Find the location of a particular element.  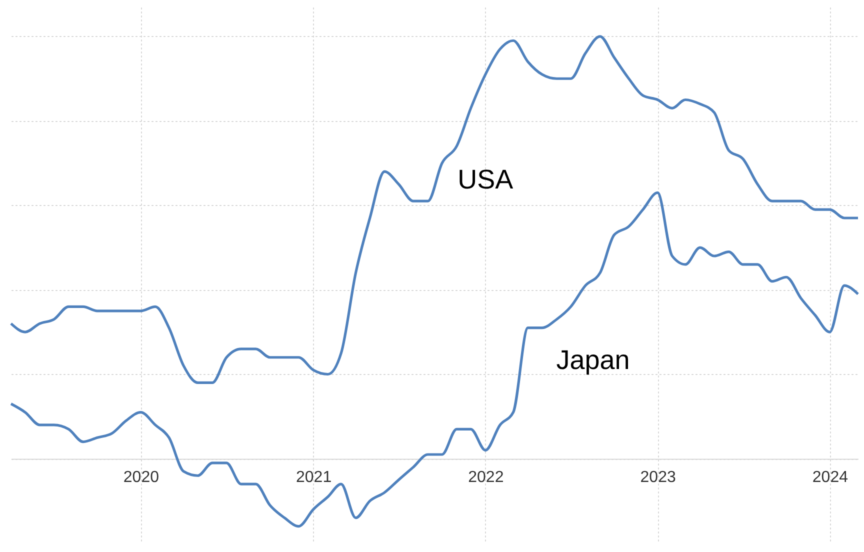

x-tick-label: 2021 is located at coordinates (314, 477).